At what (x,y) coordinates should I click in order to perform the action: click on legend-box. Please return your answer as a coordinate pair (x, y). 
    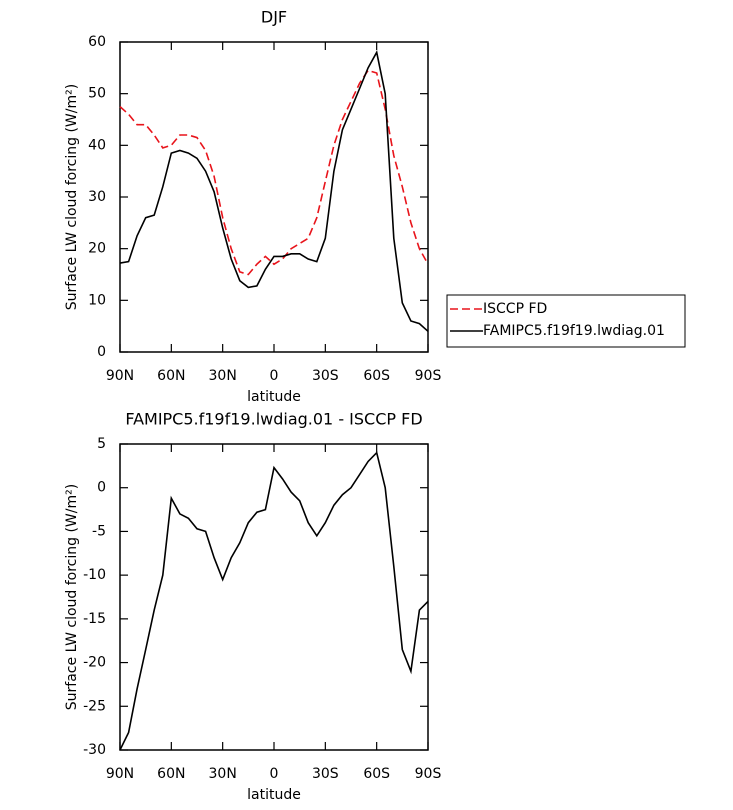
    Looking at the image, I should click on (566, 321).